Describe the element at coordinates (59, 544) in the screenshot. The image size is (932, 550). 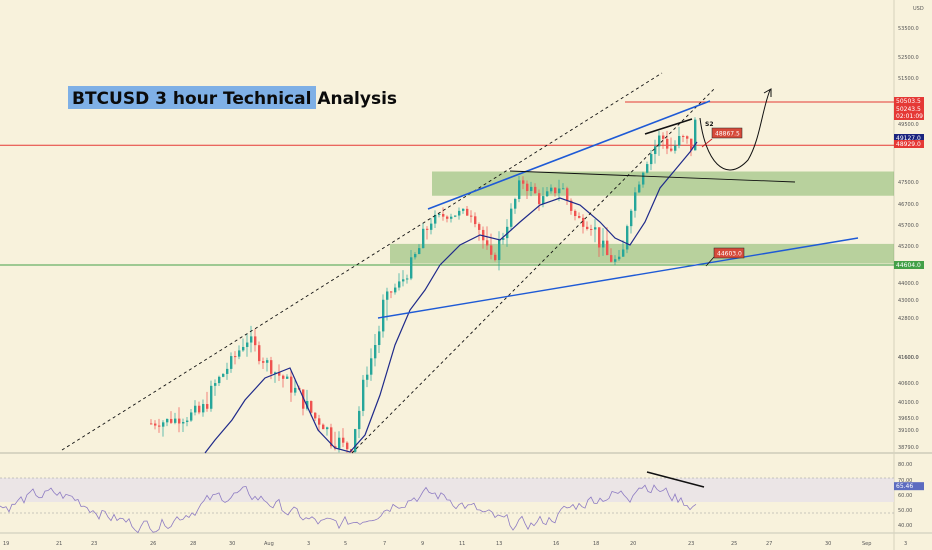
I see `time-tick-label: 21` at that location.